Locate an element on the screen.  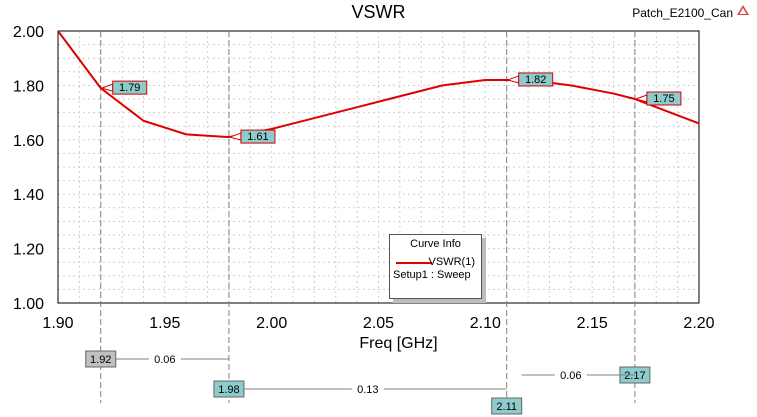
y-tick-label: 2.00 is located at coordinates (28, 32).